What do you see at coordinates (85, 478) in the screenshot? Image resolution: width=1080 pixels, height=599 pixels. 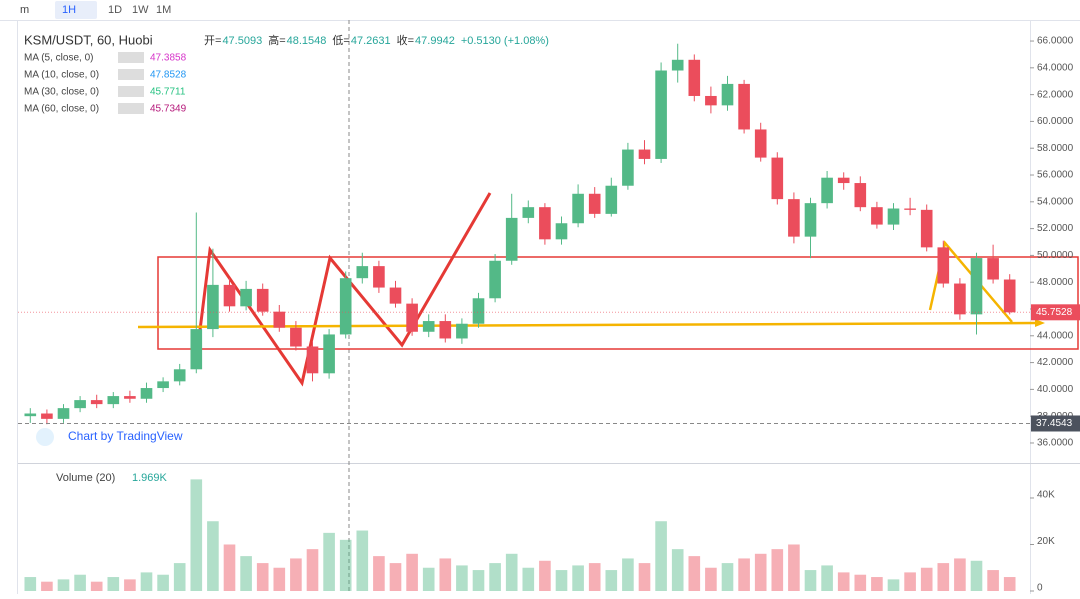 I see `volume-name: Volume (20)` at bounding box center [85, 478].